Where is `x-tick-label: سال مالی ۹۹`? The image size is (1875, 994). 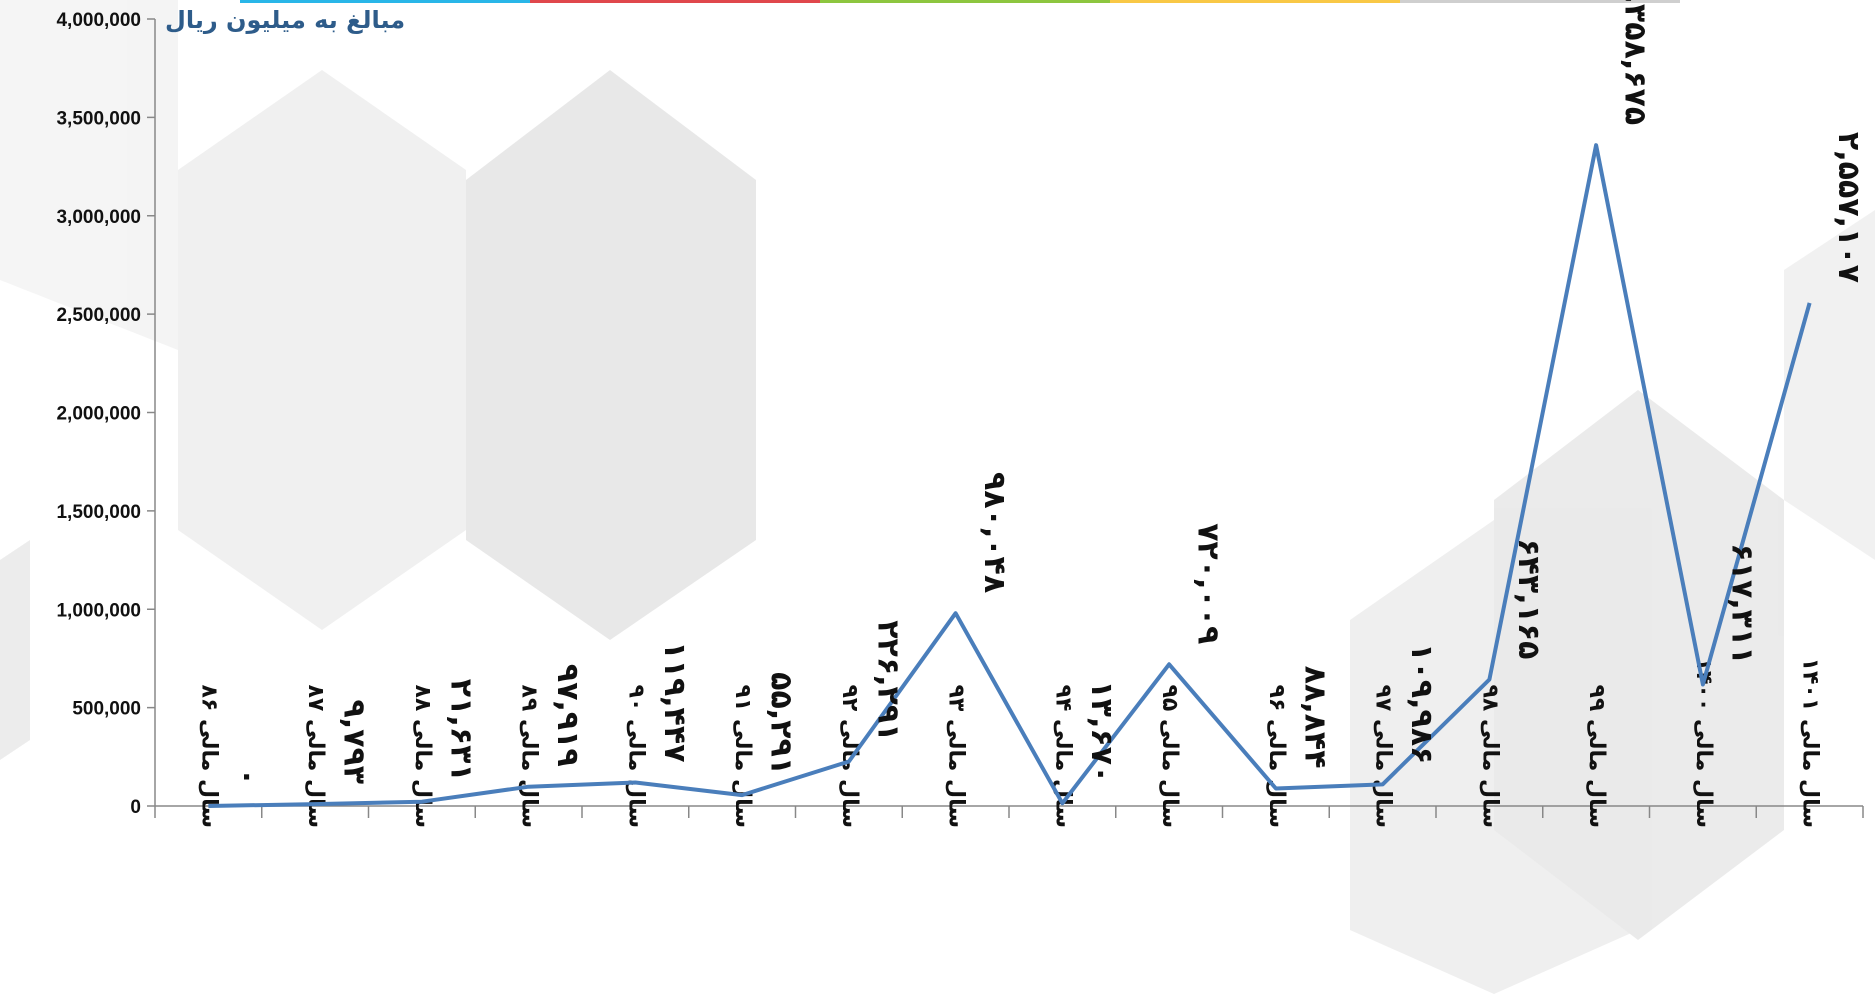 x-tick-label: سال مالی ۹۹ is located at coordinates (1596, 756).